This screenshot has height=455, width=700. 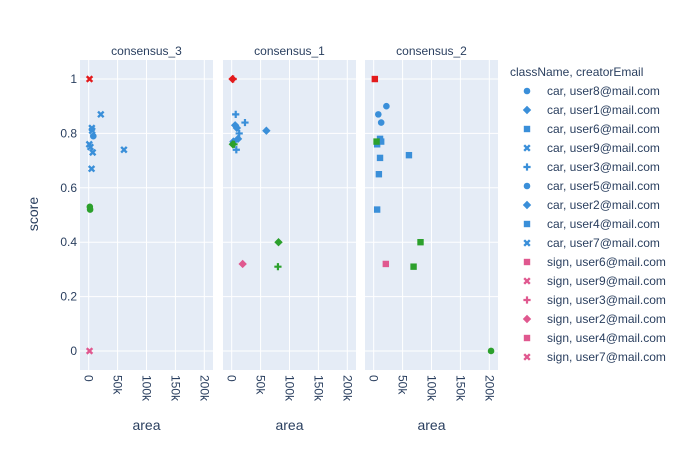 What do you see at coordinates (576, 72) in the screenshot?
I see `legend-title: className, creatorEmail` at bounding box center [576, 72].